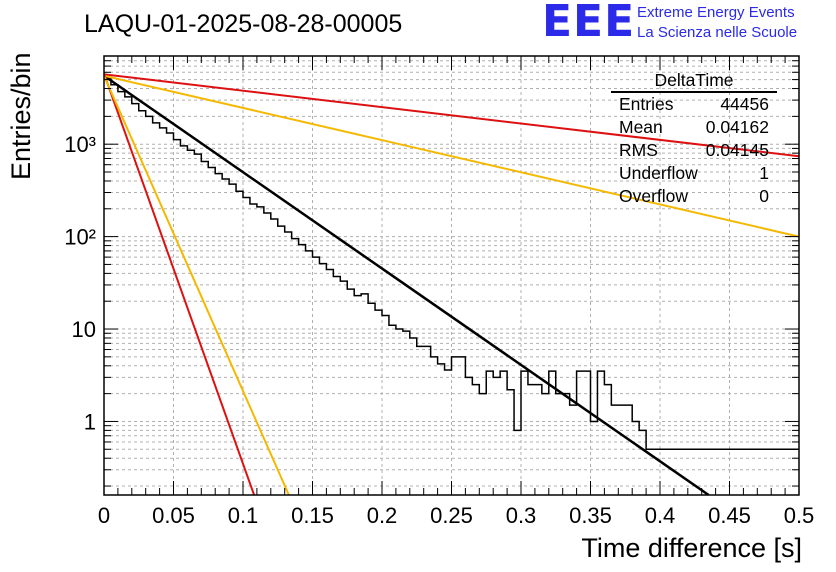  Describe the element at coordinates (173, 515) in the screenshot. I see `x-tick-label: 0.05` at that location.